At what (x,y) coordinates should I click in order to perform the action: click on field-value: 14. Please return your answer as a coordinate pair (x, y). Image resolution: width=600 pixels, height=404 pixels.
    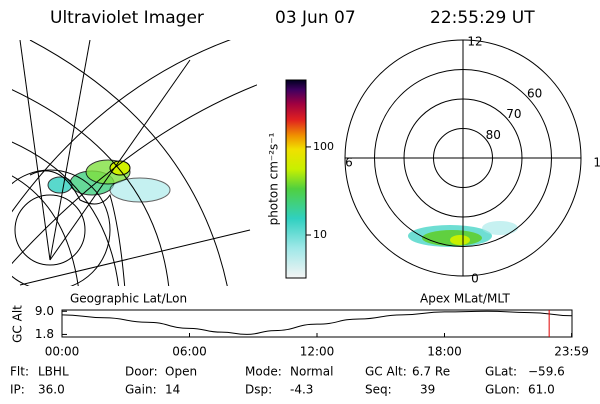
    Looking at the image, I should click on (172, 390).